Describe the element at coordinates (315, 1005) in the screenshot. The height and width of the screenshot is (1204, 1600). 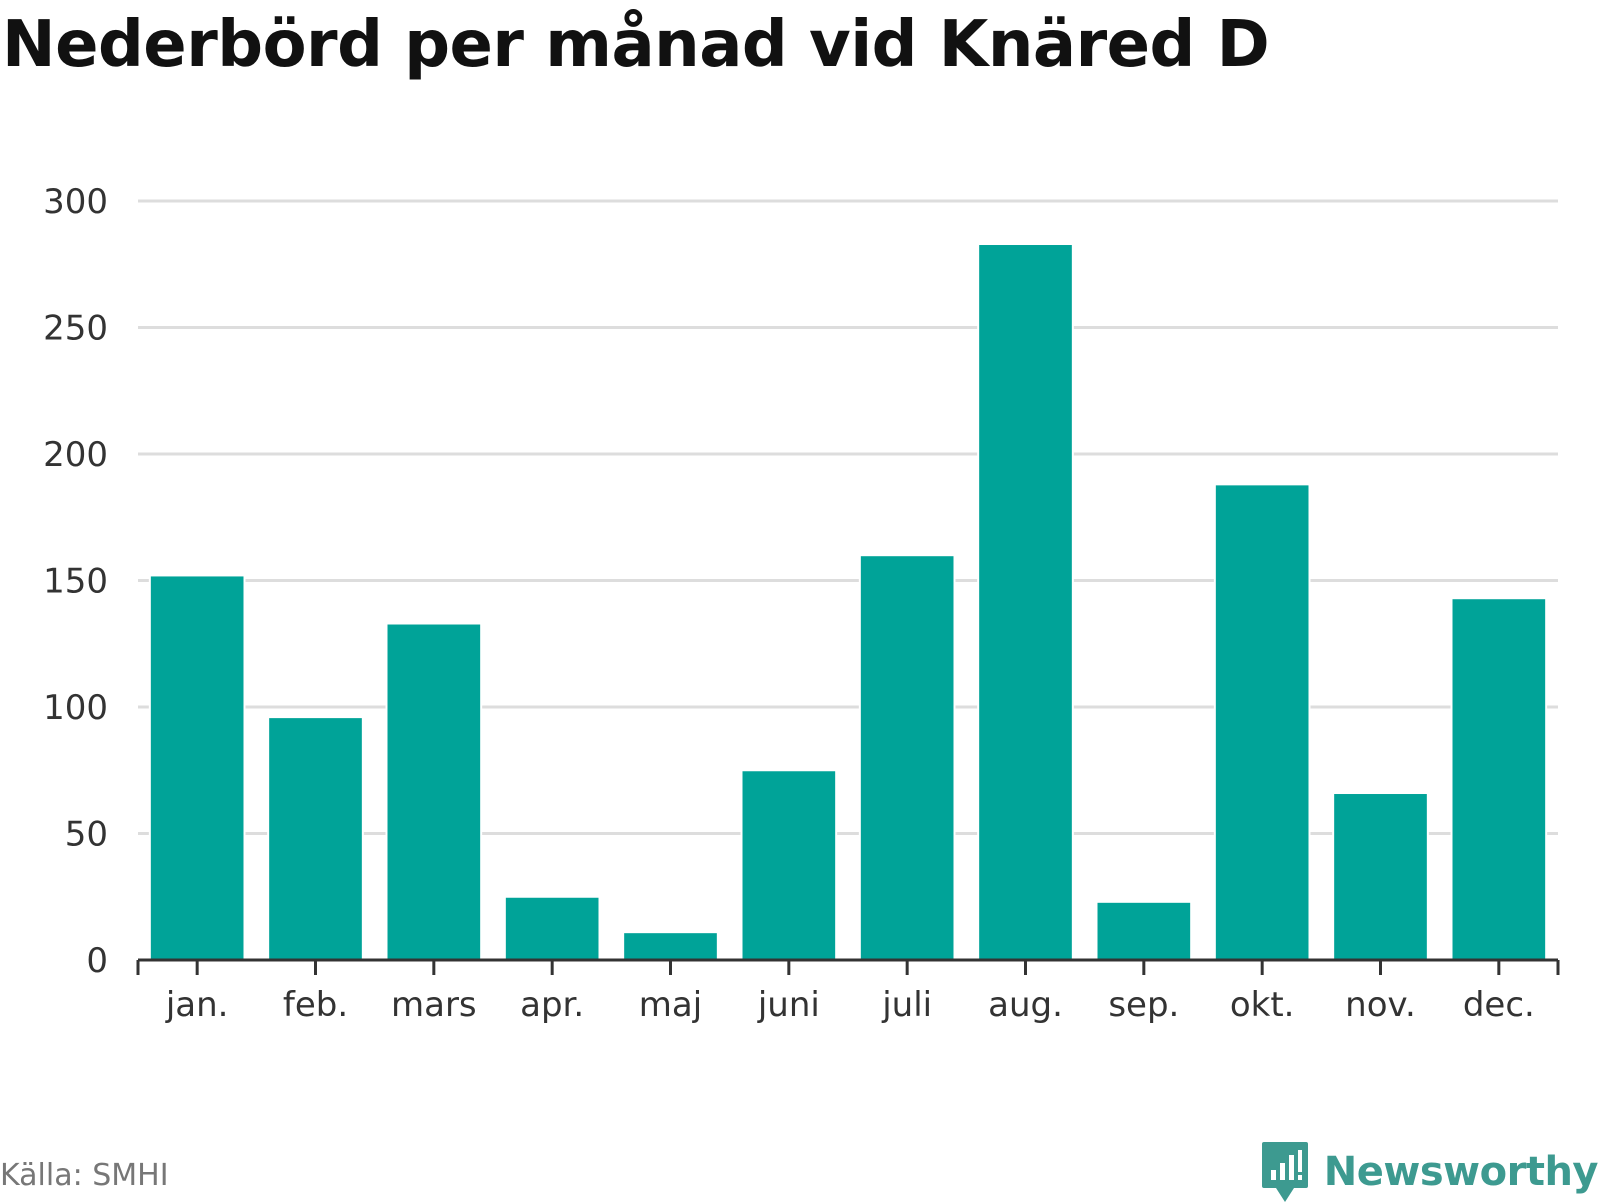
I see `x-tick-label: feb.` at that location.